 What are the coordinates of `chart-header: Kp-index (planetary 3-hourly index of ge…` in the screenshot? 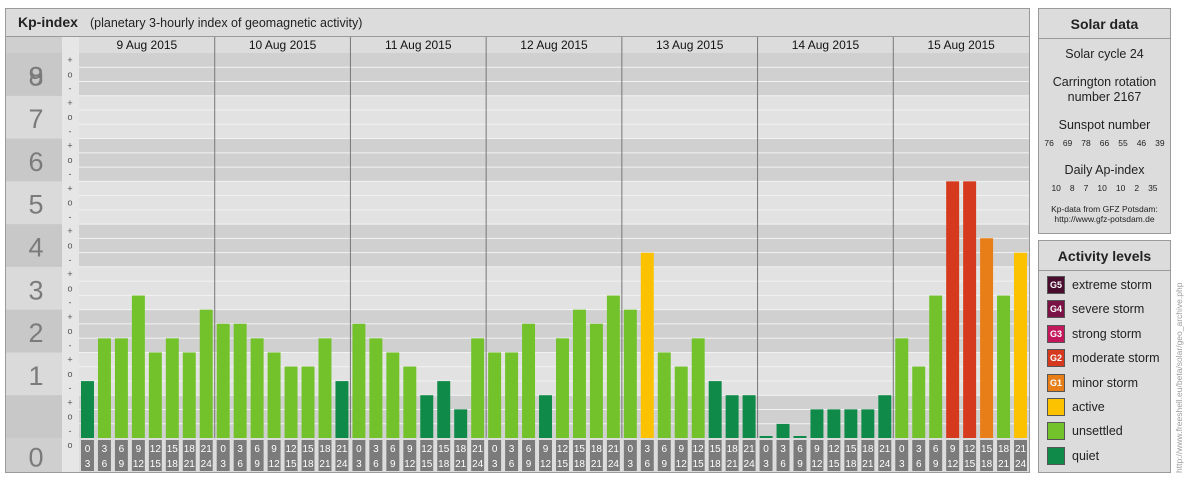 It's located at (517, 23).